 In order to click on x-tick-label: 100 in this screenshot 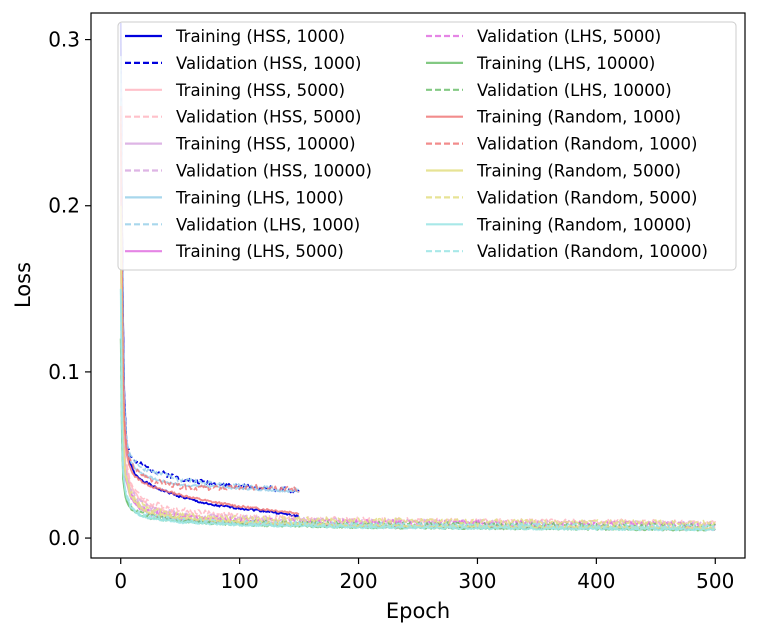, I will do `click(240, 581)`.